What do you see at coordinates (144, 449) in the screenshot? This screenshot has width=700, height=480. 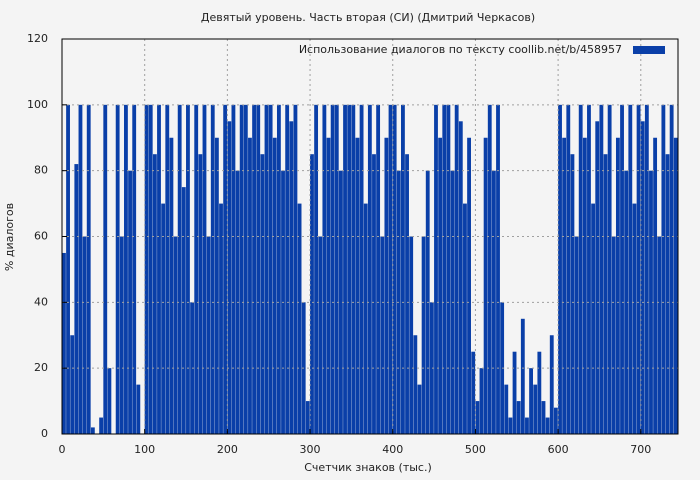 I see `x-tick-label: 100` at bounding box center [144, 449].